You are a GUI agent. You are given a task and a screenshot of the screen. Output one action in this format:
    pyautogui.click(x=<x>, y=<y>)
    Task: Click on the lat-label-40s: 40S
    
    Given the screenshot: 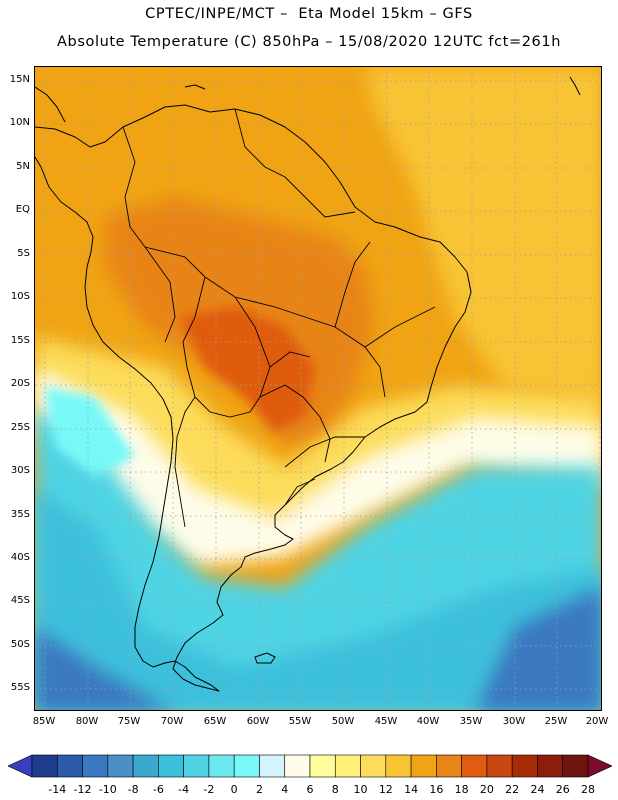 What is the action you would take?
    pyautogui.click(x=20, y=557)
    